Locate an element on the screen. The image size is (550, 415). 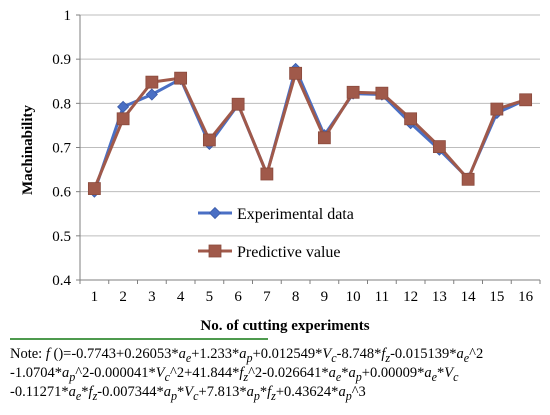
y-tick-label: 1 is located at coordinates (68, 16).